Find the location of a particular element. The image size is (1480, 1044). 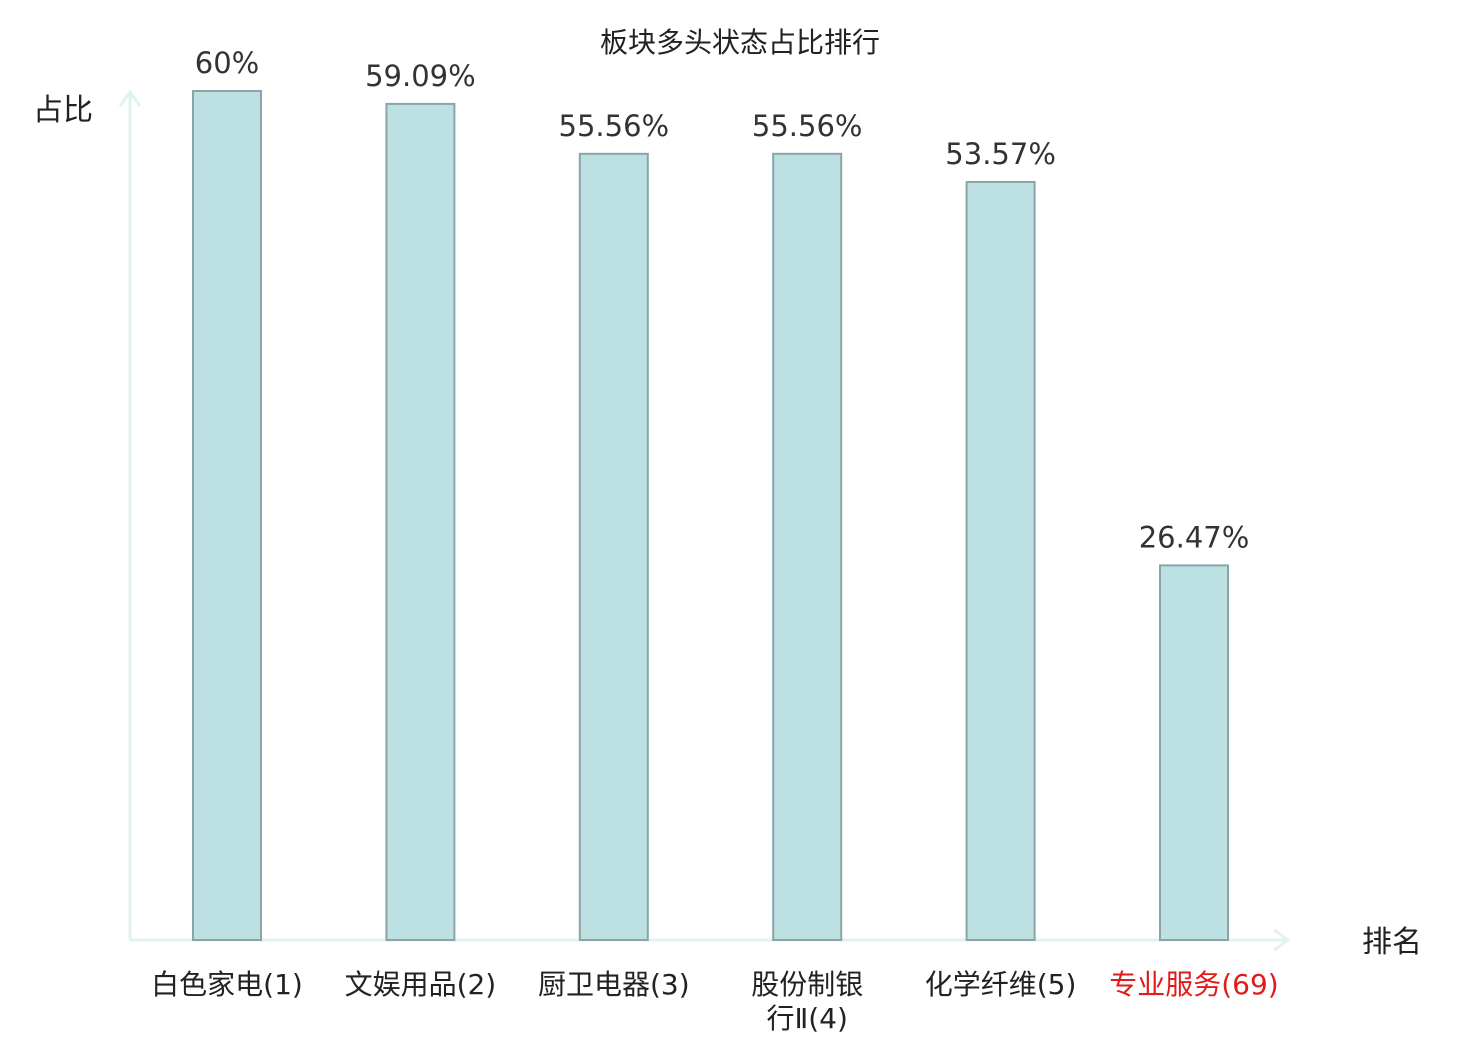

y-axis-label: 占比 is located at coordinates (63, 110).